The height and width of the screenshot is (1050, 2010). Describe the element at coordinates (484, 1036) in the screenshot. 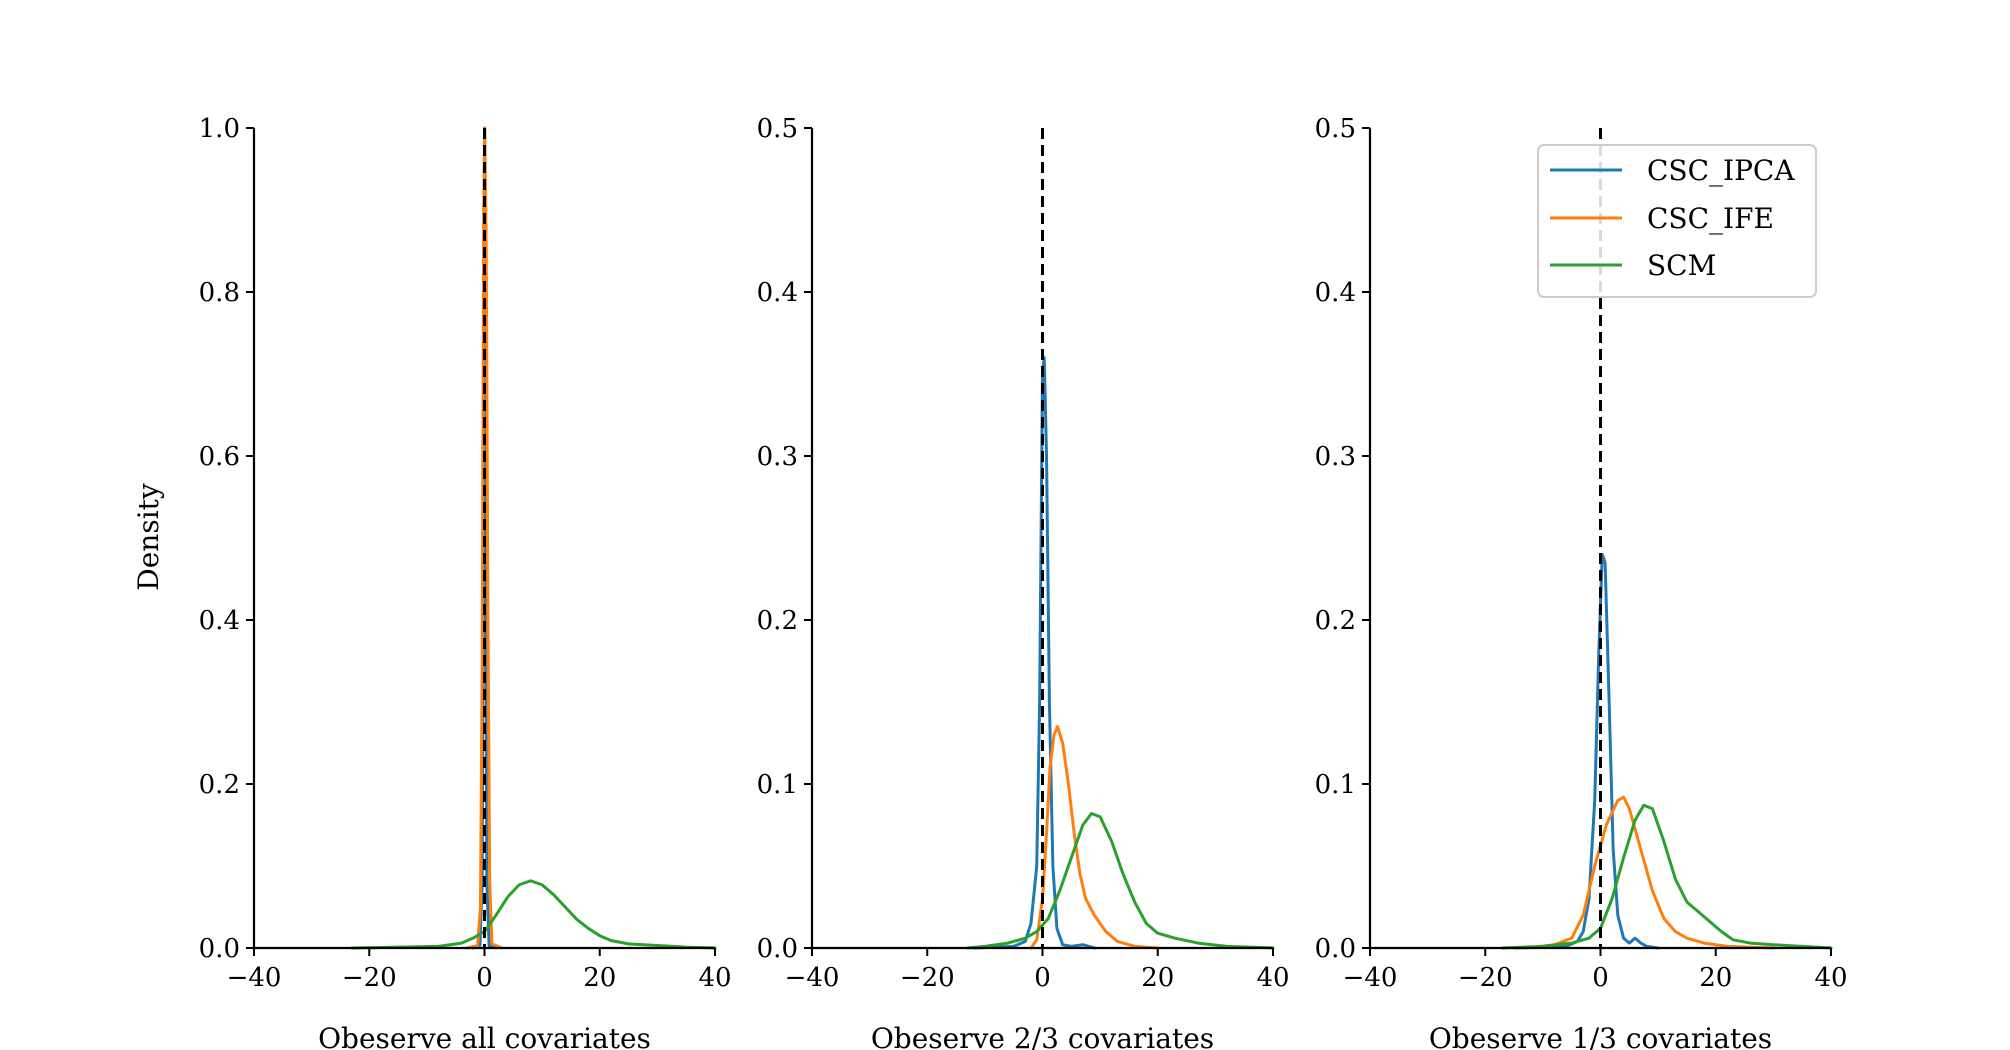

I see `xlabel-panel-0: Obeserve all covariates` at that location.